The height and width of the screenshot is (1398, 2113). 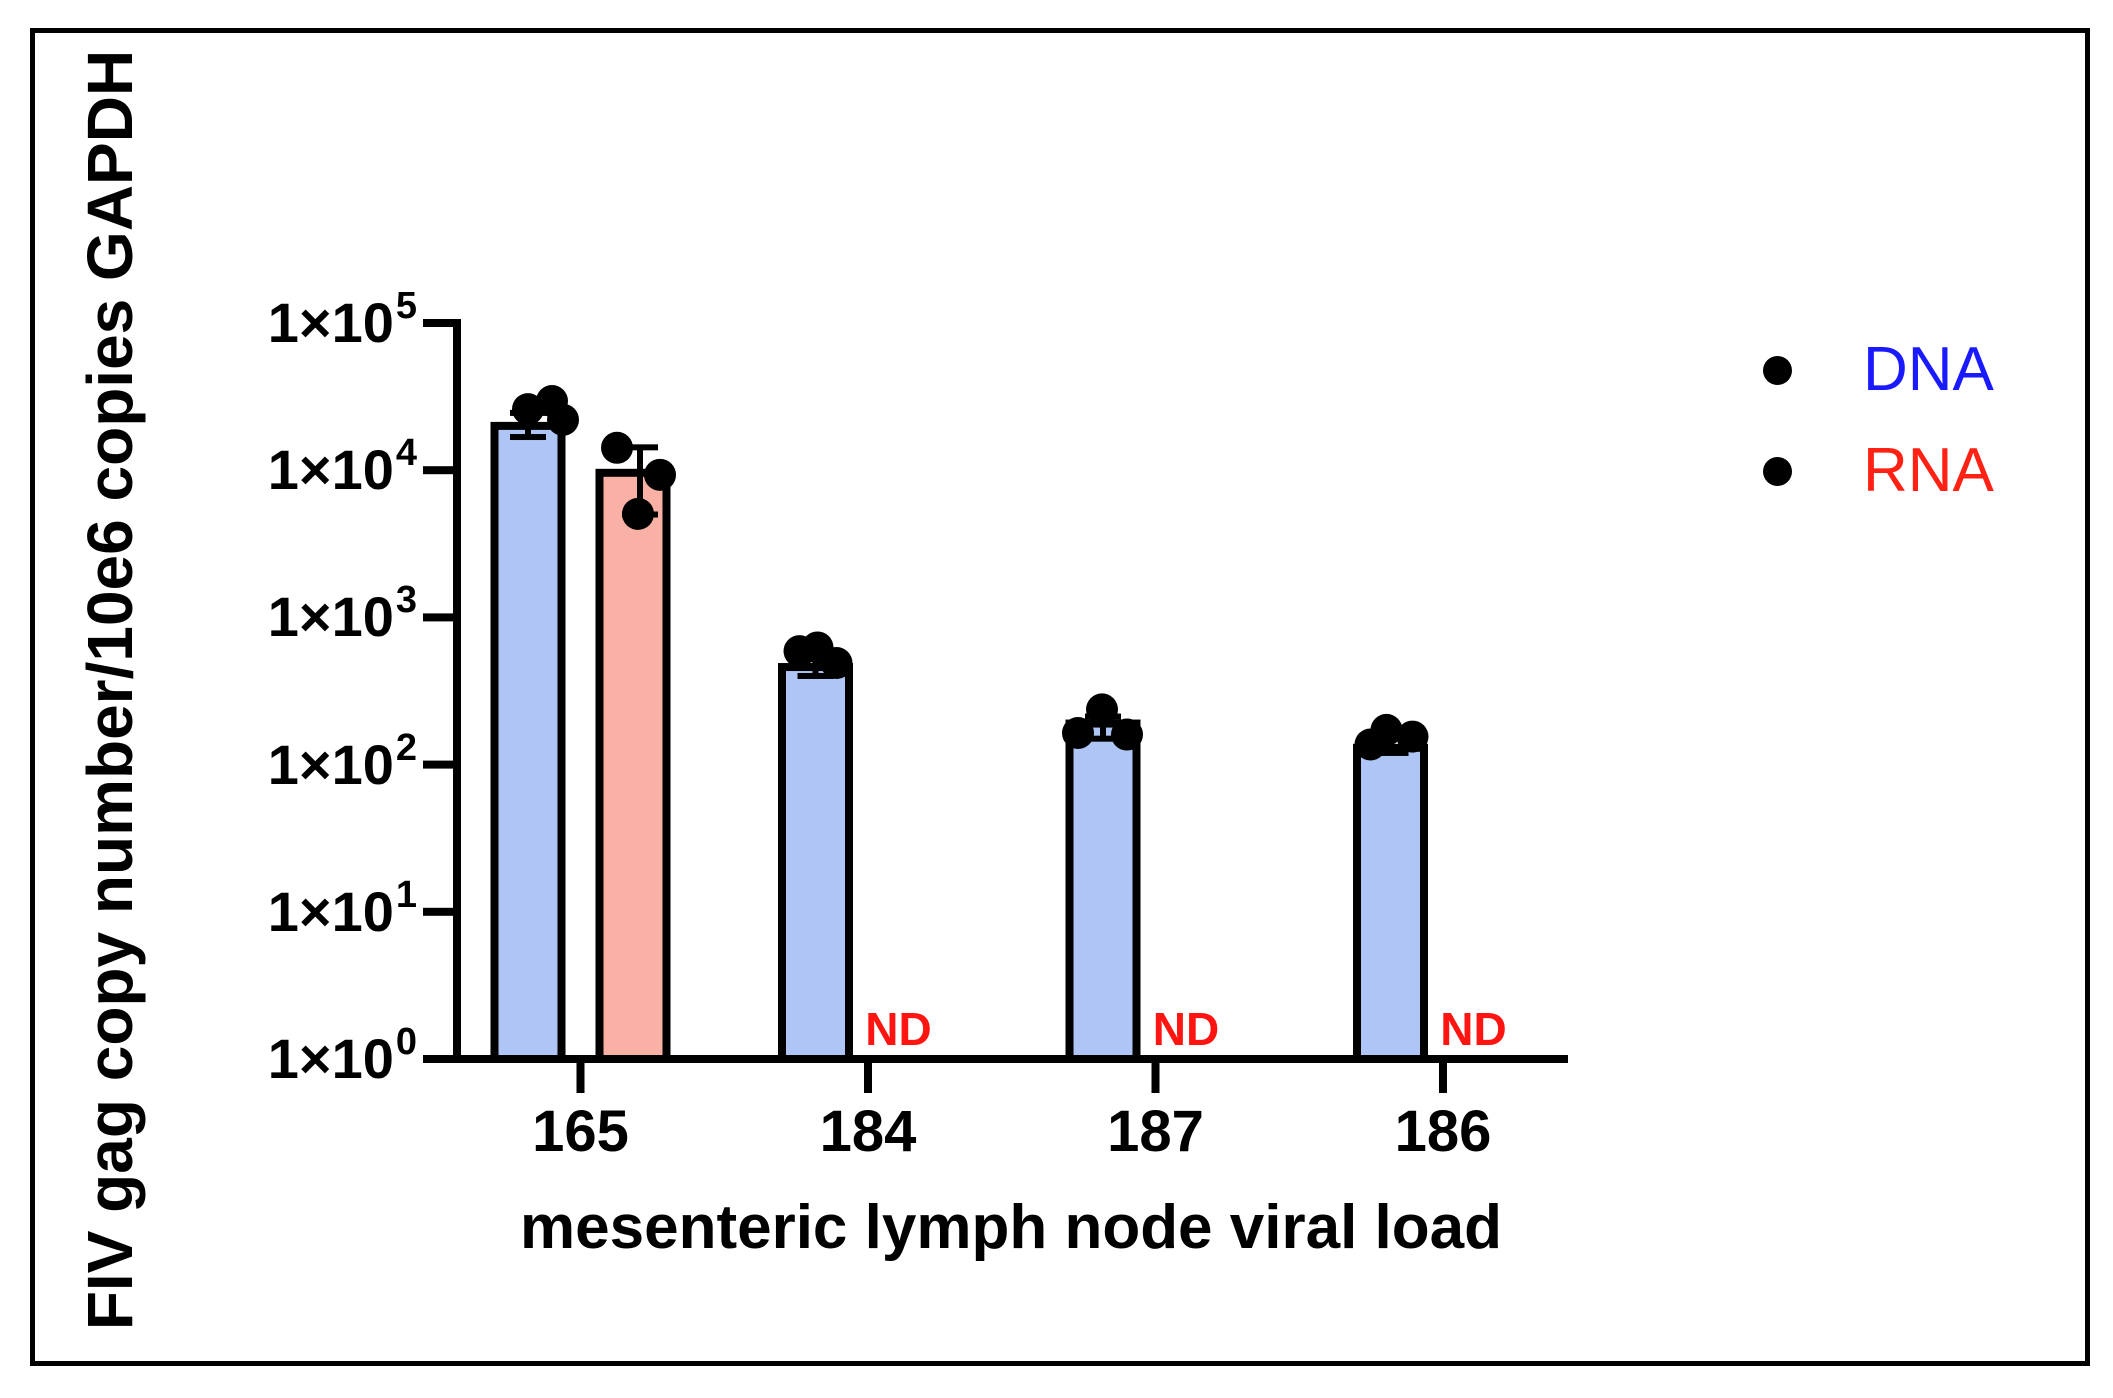 I want to click on y-tick-exponent: 0, so click(x=406, y=1042).